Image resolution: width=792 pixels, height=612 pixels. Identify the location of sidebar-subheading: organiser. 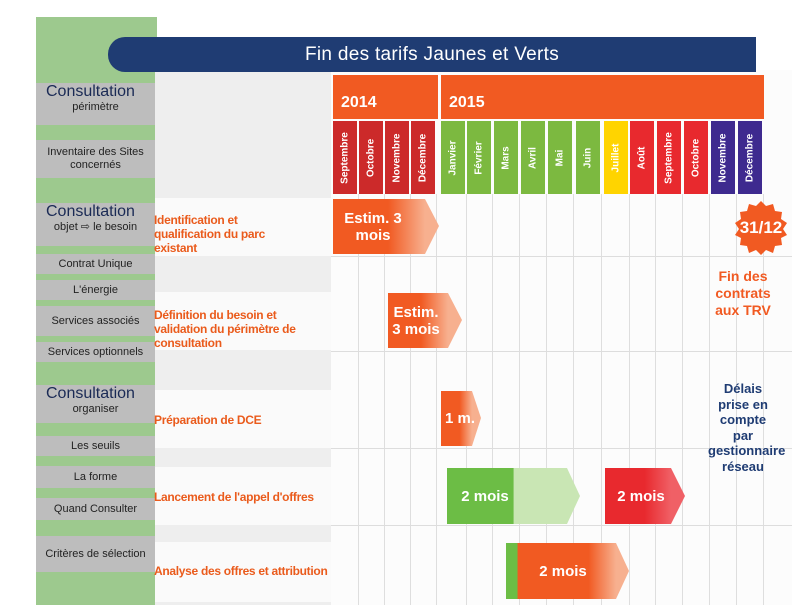
(95, 409).